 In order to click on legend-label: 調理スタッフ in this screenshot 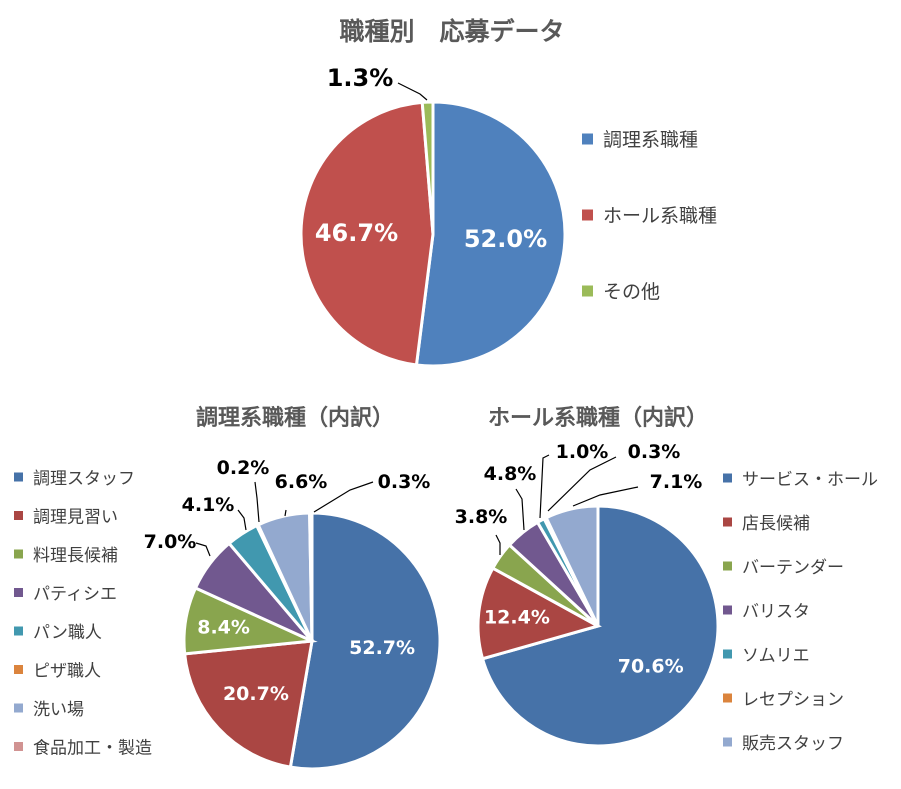, I will do `click(84, 479)`.